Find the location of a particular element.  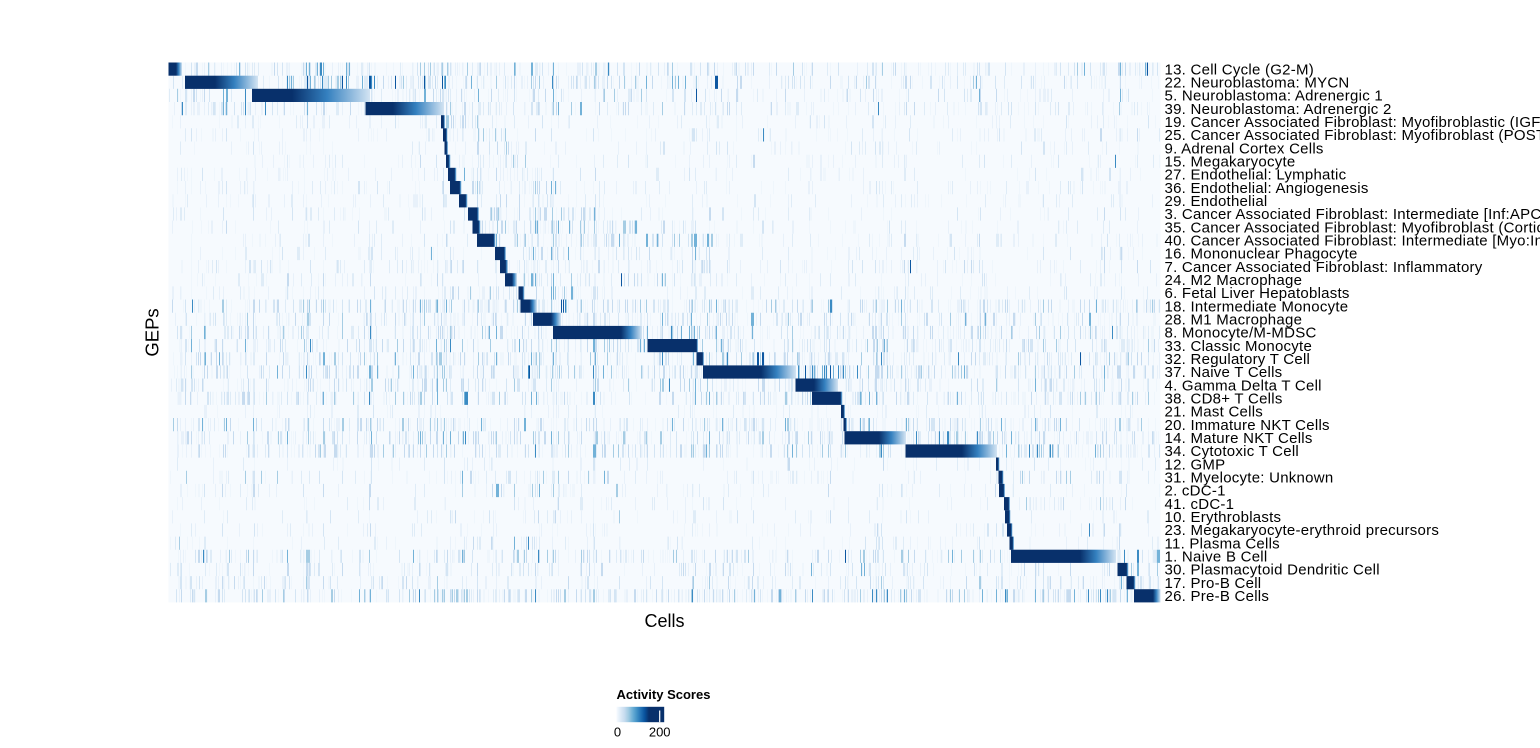

svg-text: GEPs is located at coordinates (152, 332).